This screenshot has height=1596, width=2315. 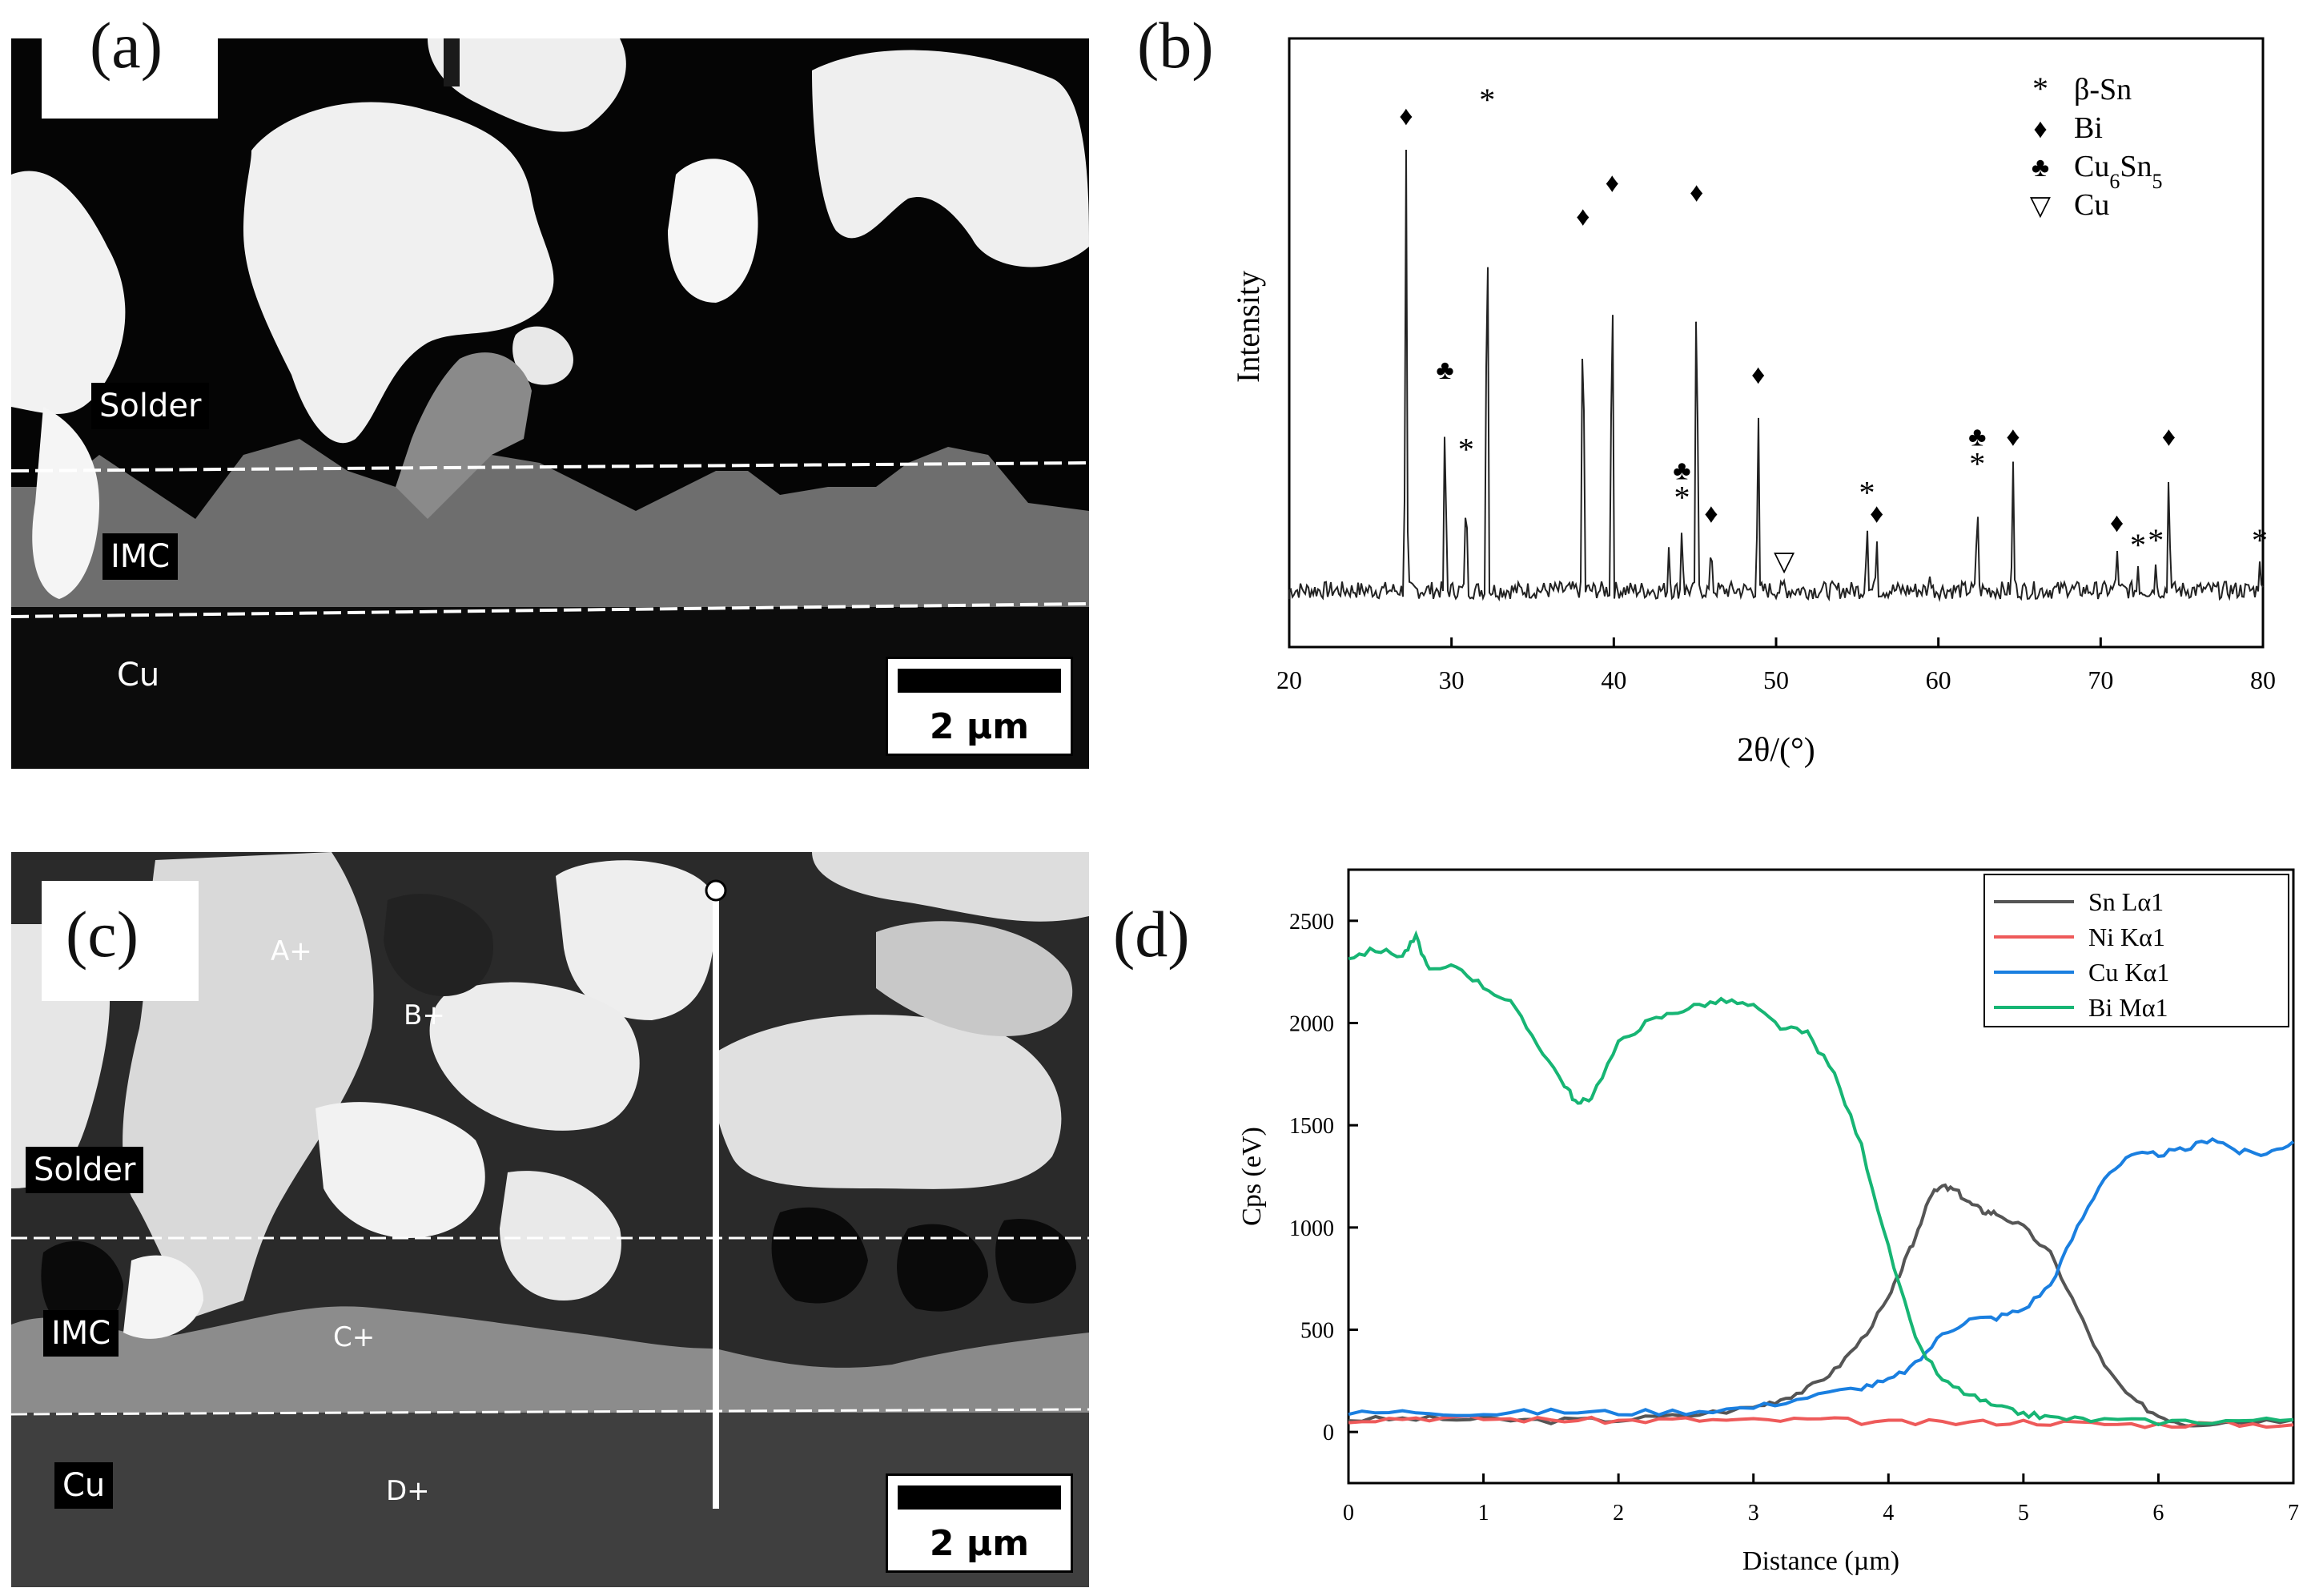 I want to click on y-tick-label: 1000, so click(x=1311, y=1228).